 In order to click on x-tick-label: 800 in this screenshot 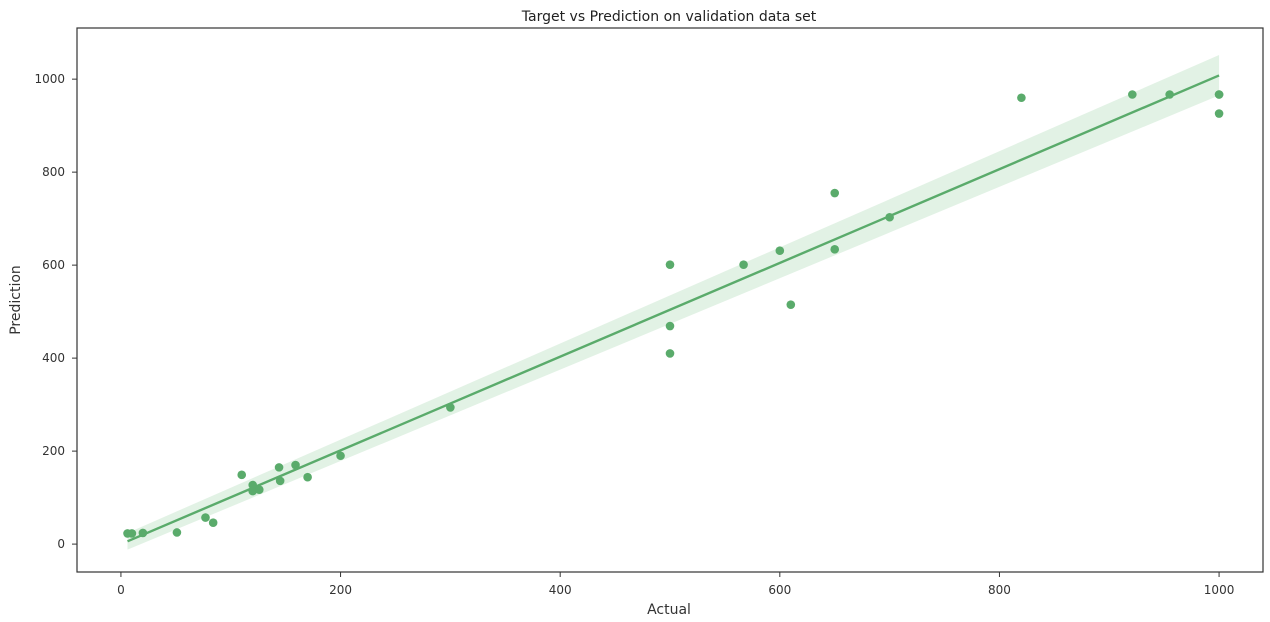, I will do `click(999, 590)`.